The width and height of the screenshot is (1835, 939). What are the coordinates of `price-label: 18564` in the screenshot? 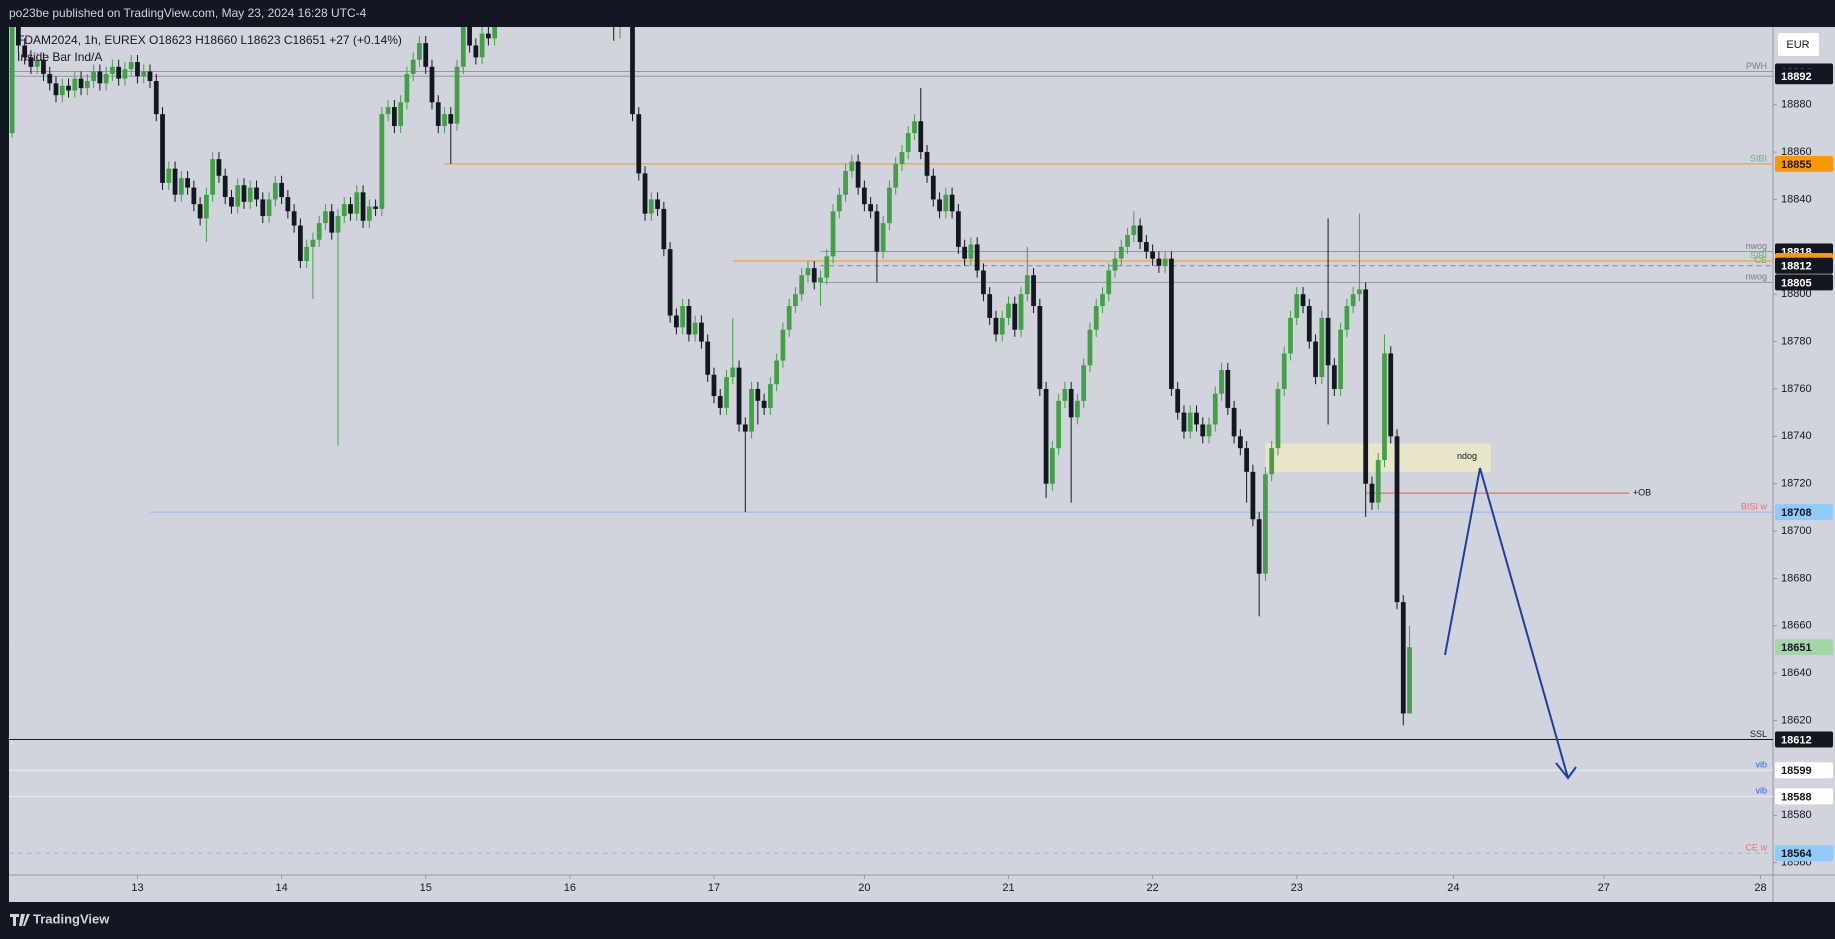 It's located at (1796, 854).